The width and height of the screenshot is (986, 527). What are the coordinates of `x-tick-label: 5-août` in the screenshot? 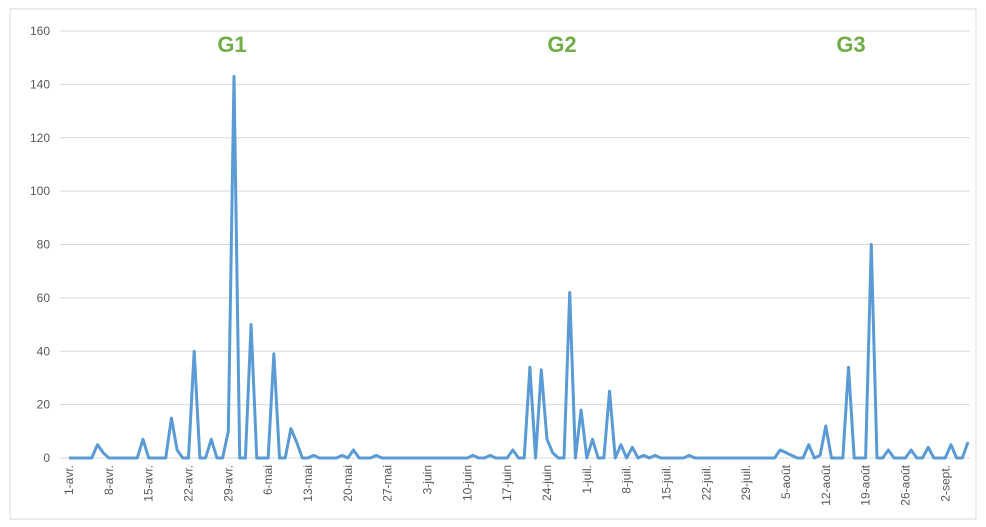 It's located at (786, 481).